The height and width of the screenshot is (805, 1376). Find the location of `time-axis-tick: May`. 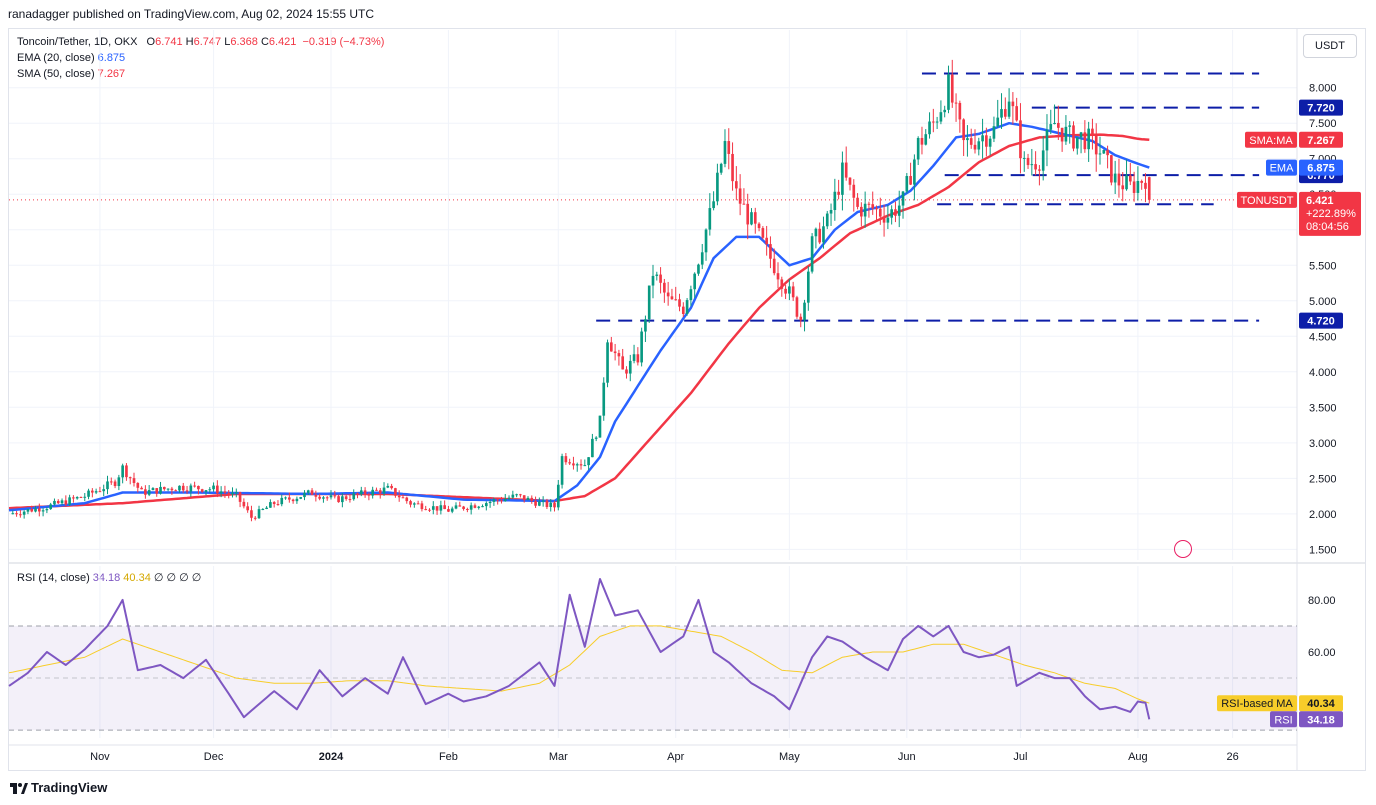

time-axis-tick: May is located at coordinates (789, 757).